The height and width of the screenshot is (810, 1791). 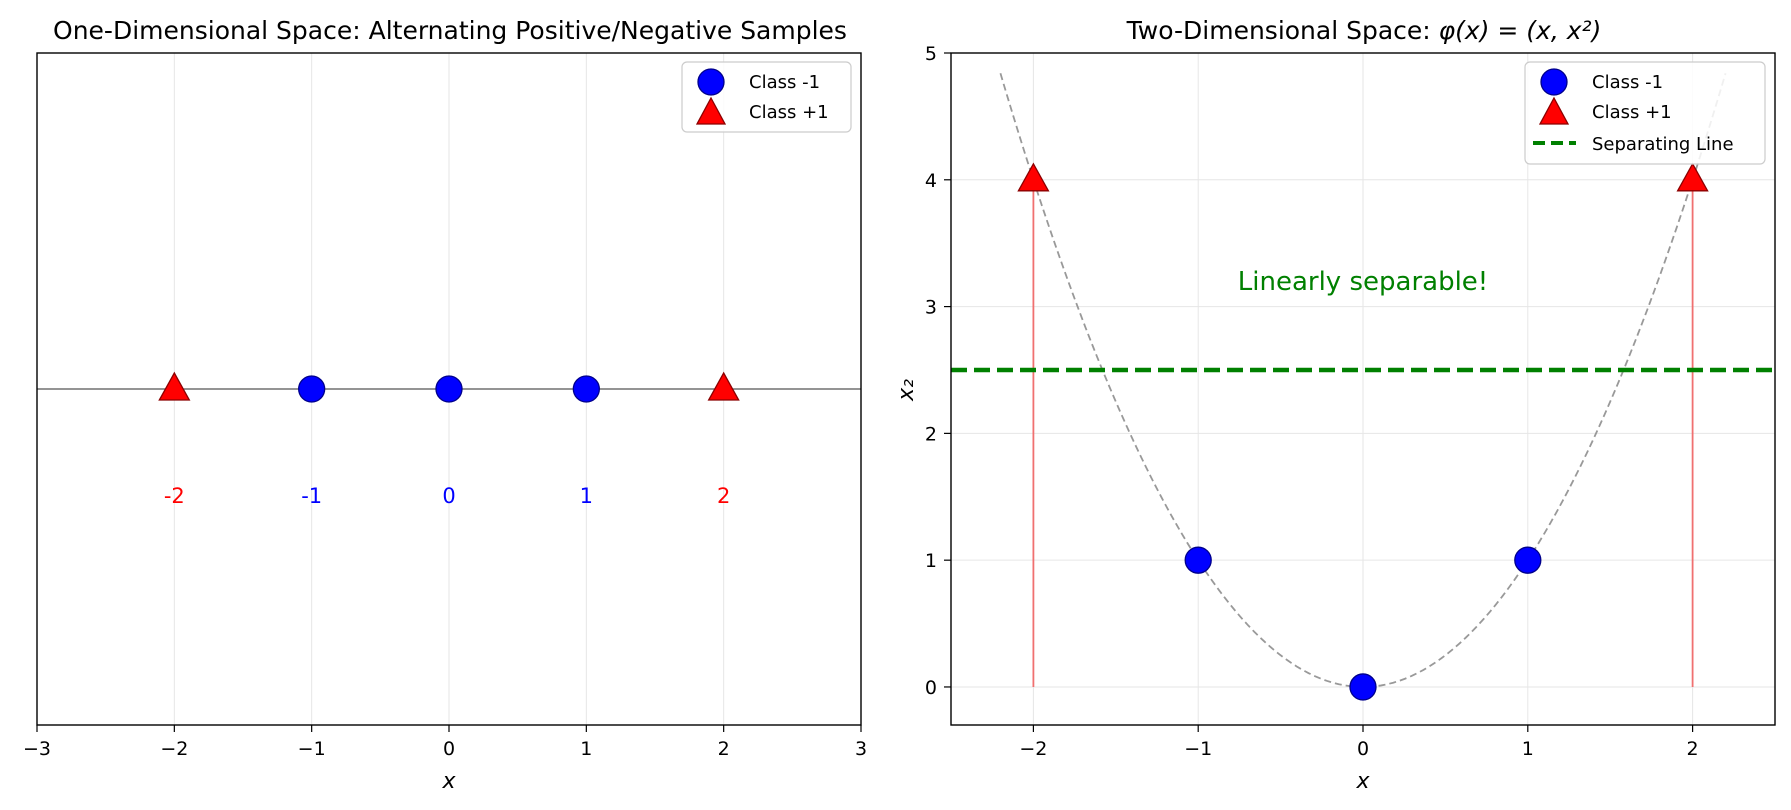 I want to click on chart-1d-marks, so click(x=449, y=387).